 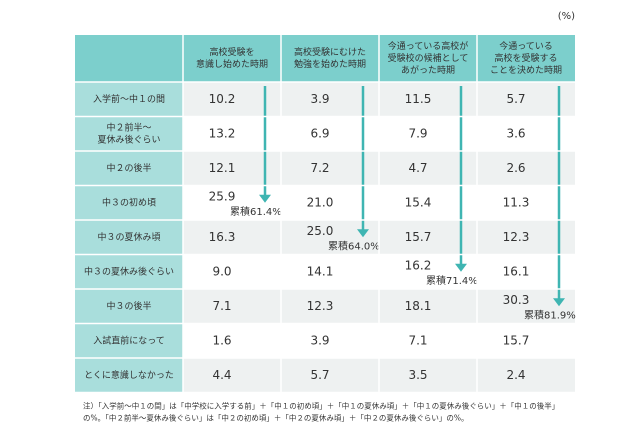 I want to click on unit: (%), so click(x=566, y=16).